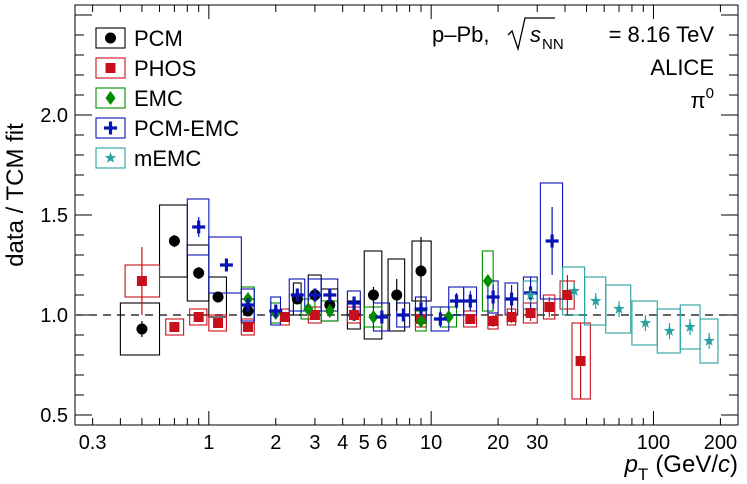 This screenshot has width=747, height=484. I want to click on x-tick-label: 6, so click(381, 443).